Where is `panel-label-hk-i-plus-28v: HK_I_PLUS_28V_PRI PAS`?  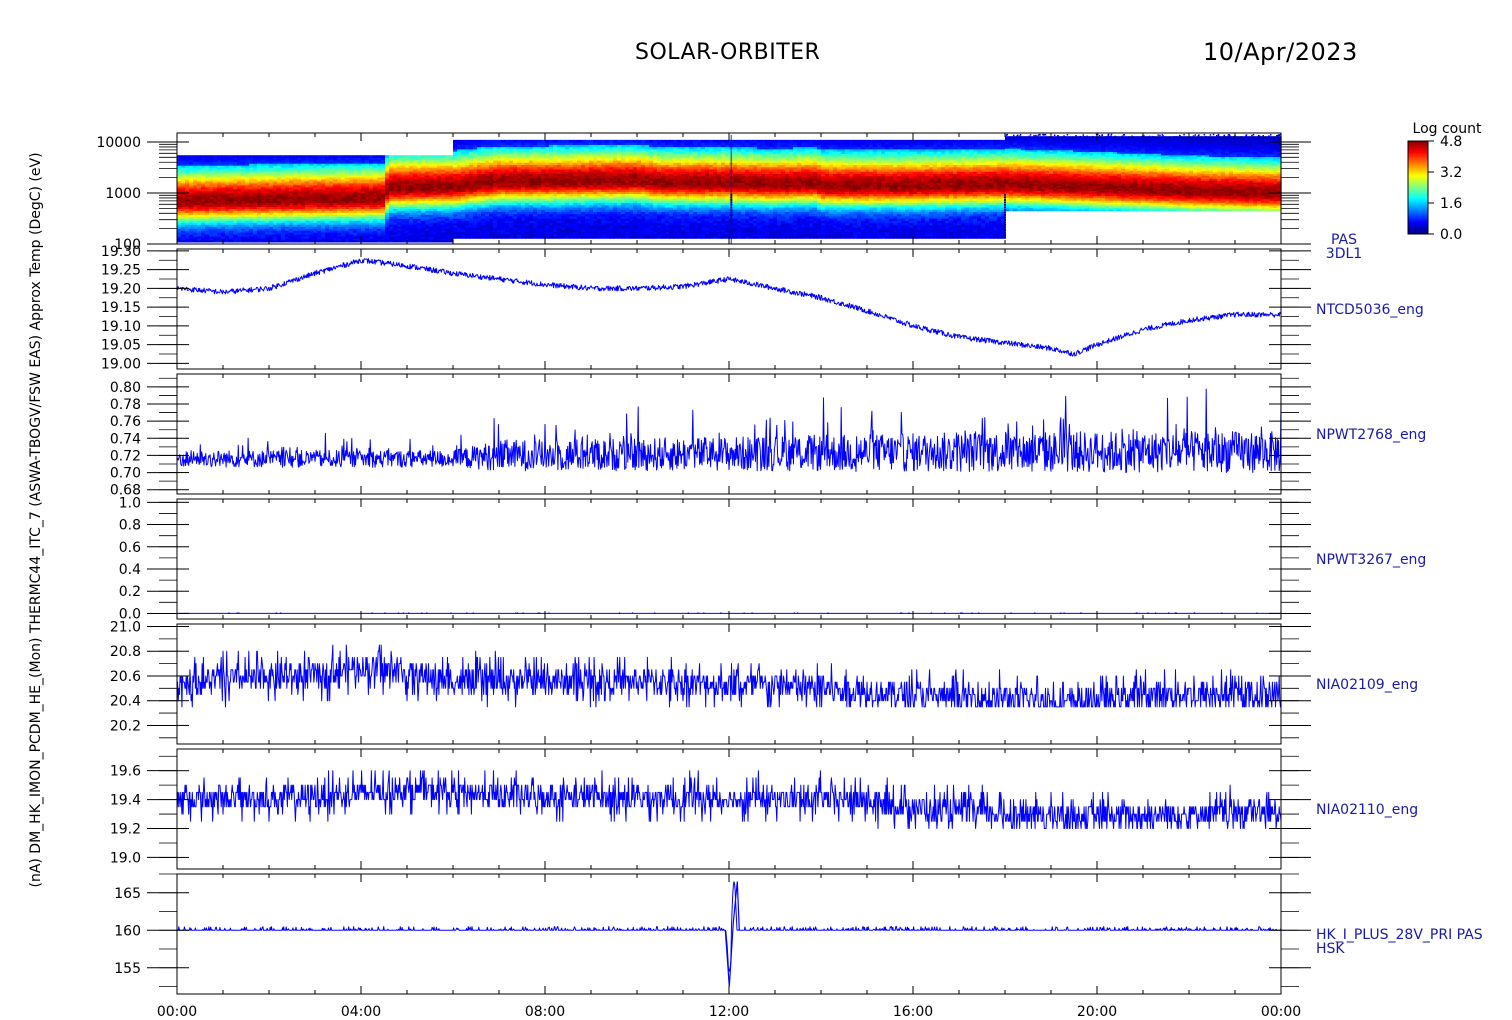
panel-label-hk-i-plus-28v: HK_I_PLUS_28V_PRI PAS is located at coordinates (1399, 935).